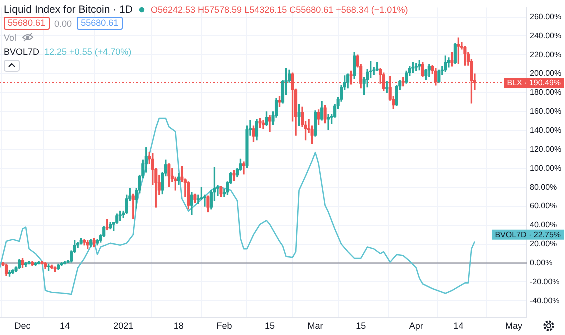 This screenshot has width=565, height=335. What do you see at coordinates (416, 326) in the screenshot?
I see `x-tick-label: Apr` at bounding box center [416, 326].